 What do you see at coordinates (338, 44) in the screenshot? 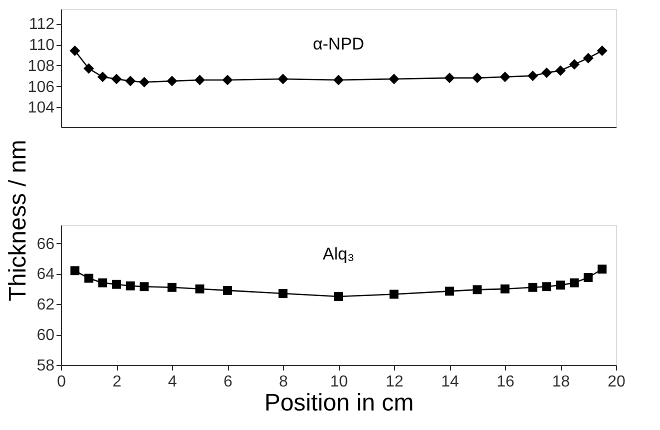
I see `series-label: α-NPD` at bounding box center [338, 44].